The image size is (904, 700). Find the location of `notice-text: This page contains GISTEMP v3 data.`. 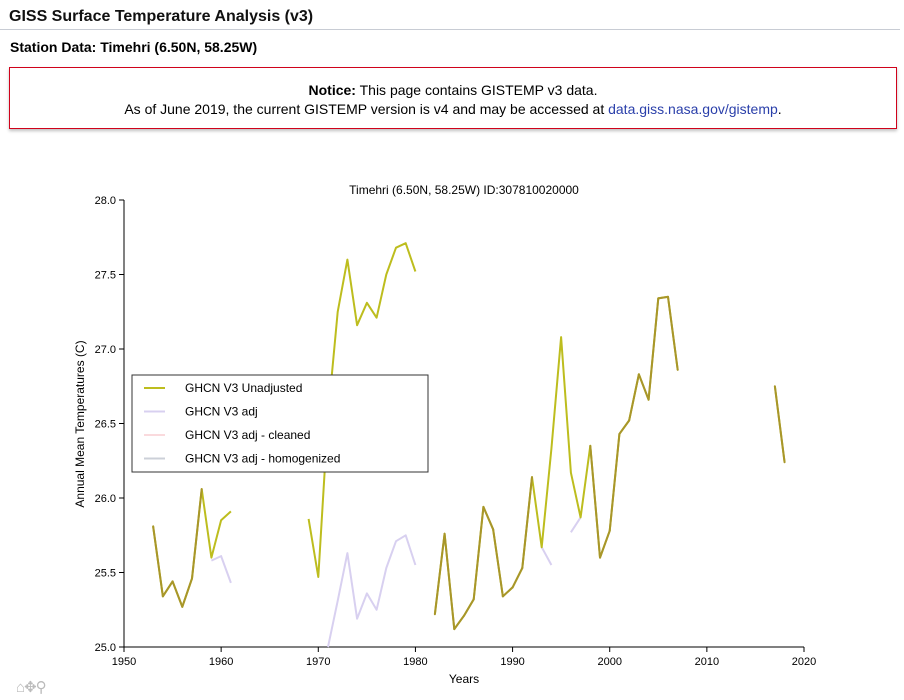

notice-text: This page contains GISTEMP v3 data. is located at coordinates (476, 90).